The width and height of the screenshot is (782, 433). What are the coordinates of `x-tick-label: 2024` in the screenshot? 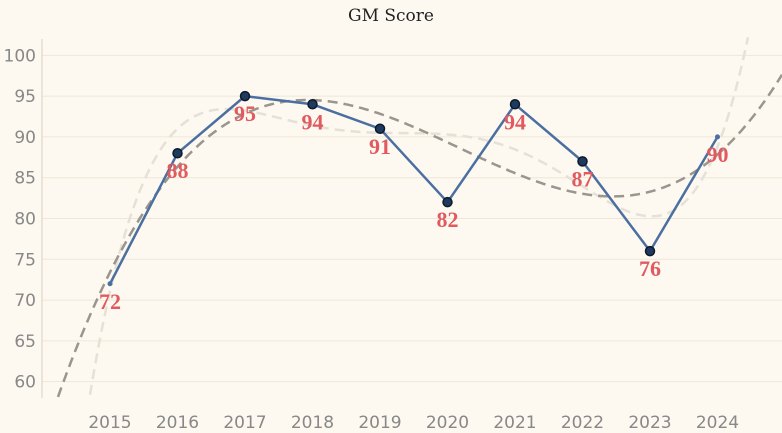 It's located at (717, 423).